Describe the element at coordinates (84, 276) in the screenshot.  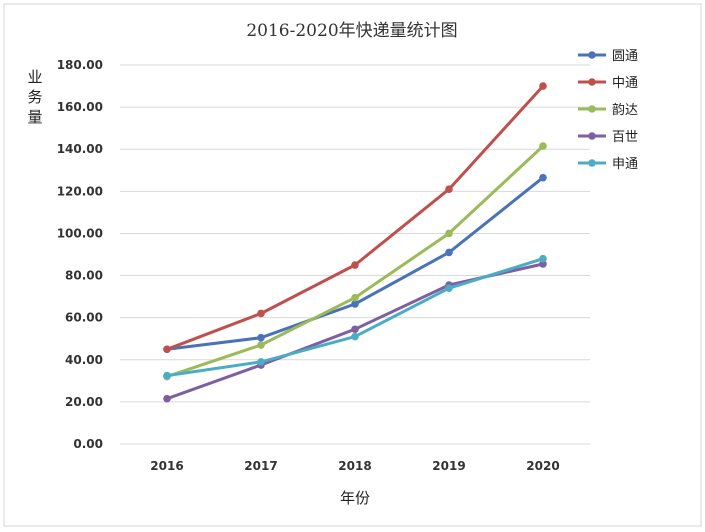
I see `y-tick-label: 80.00` at that location.